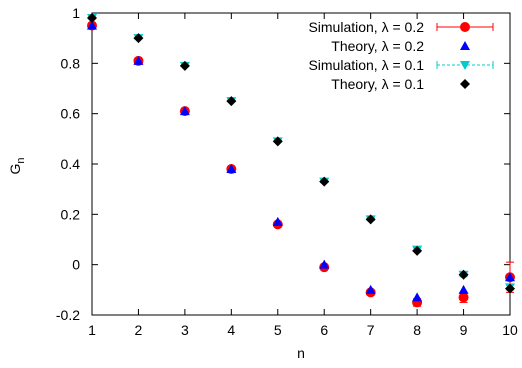 This screenshot has width=522, height=368. I want to click on legend-label: Simulation, λ = 0.2, so click(366, 27).